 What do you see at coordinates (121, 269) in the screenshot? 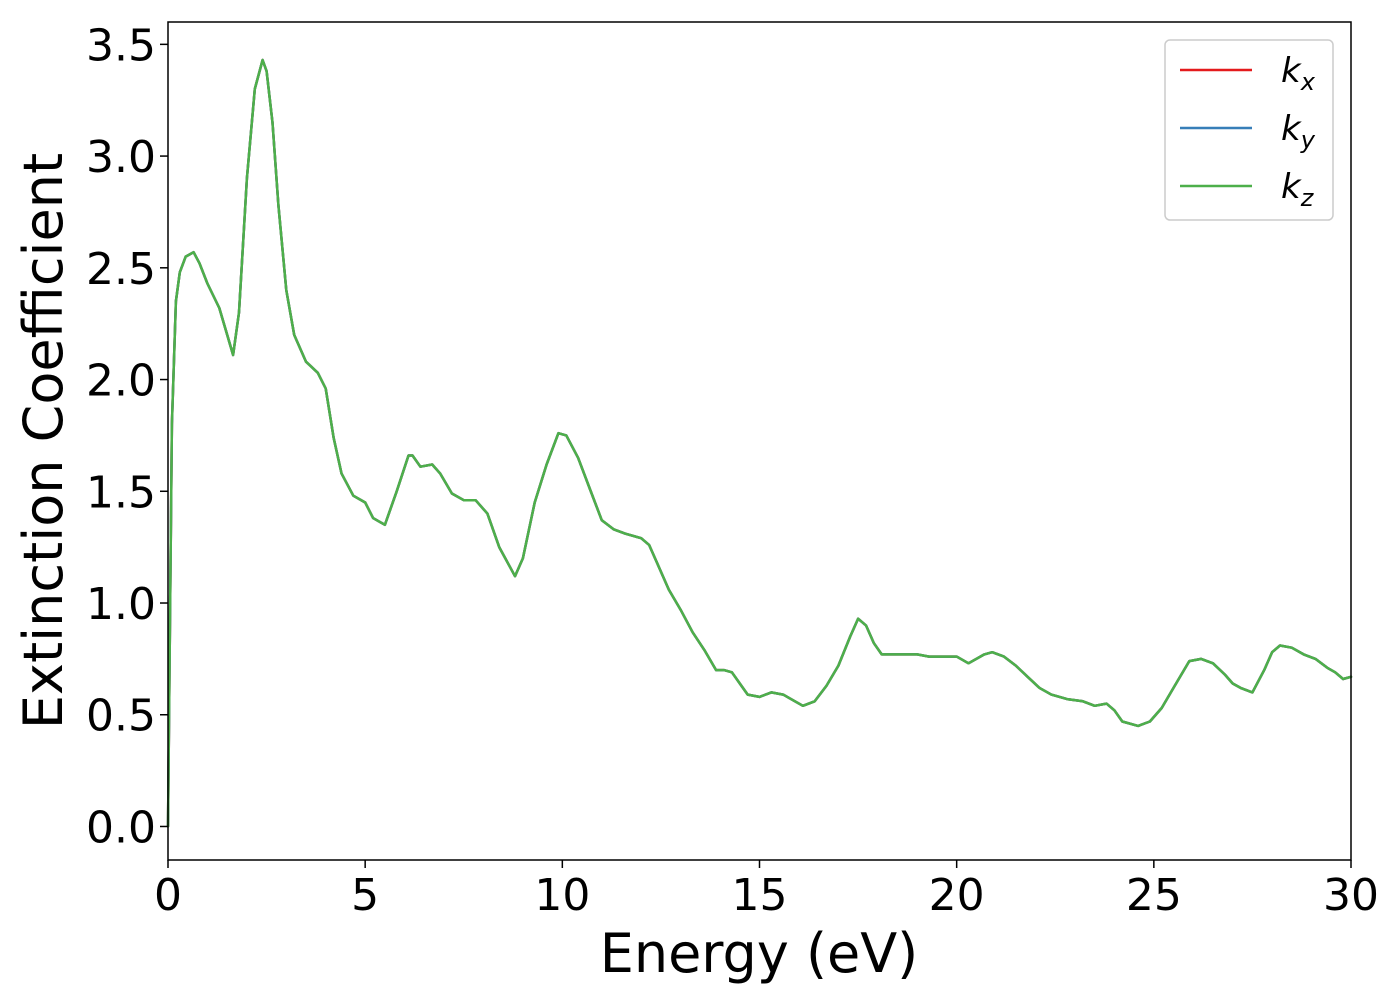
I see `y-tick-label: 2.5` at bounding box center [121, 269].